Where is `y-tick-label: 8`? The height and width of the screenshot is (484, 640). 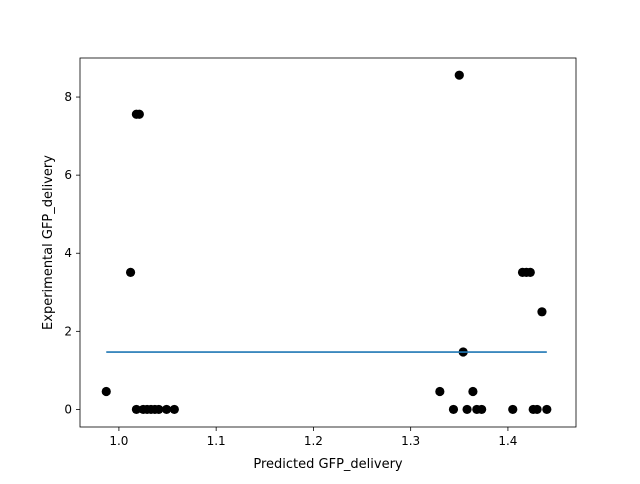 y-tick-label: 8 is located at coordinates (68, 97).